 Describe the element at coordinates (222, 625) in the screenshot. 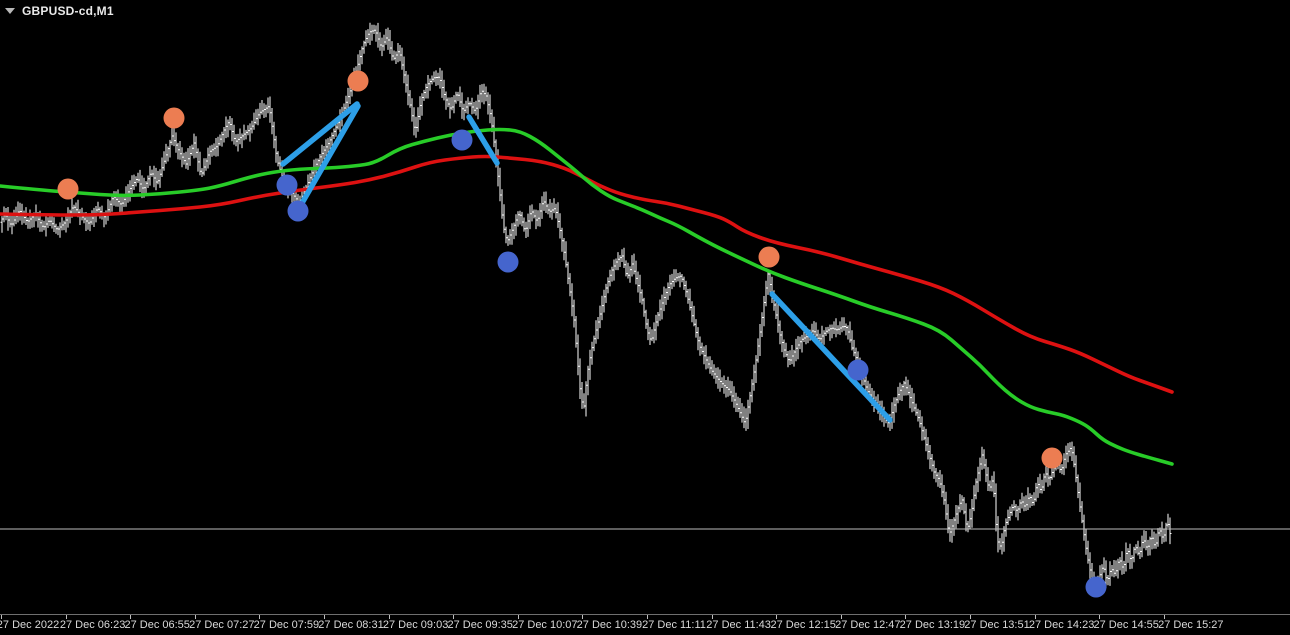

I see `time-axis-label: 27 Dec 07:27` at that location.